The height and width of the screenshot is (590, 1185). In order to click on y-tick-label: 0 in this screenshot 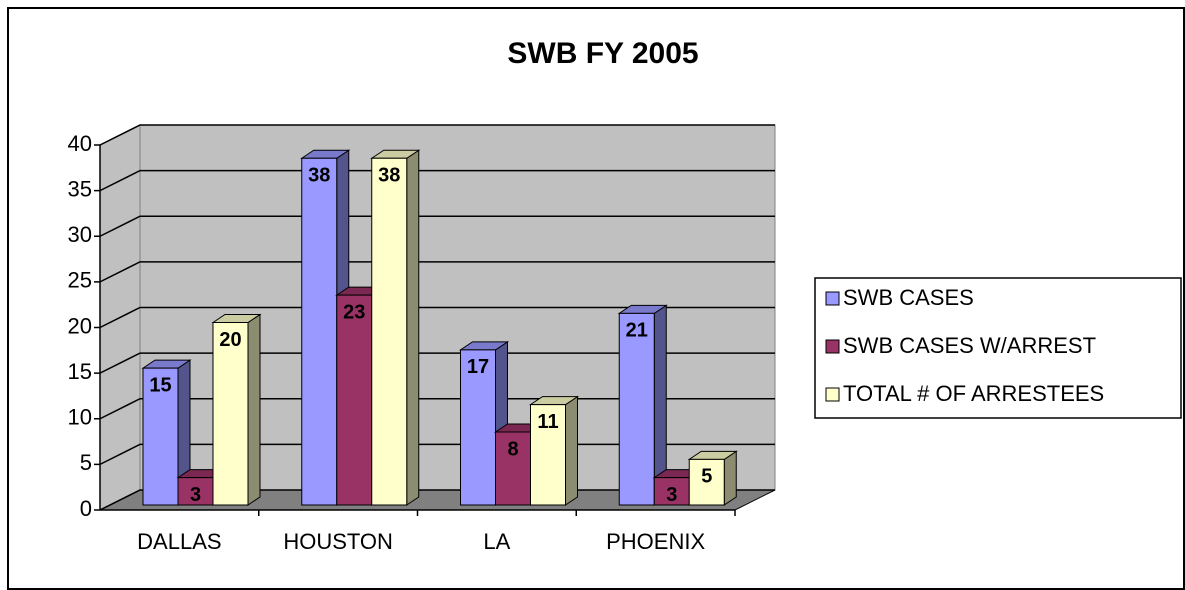, I will do `click(86, 508)`.